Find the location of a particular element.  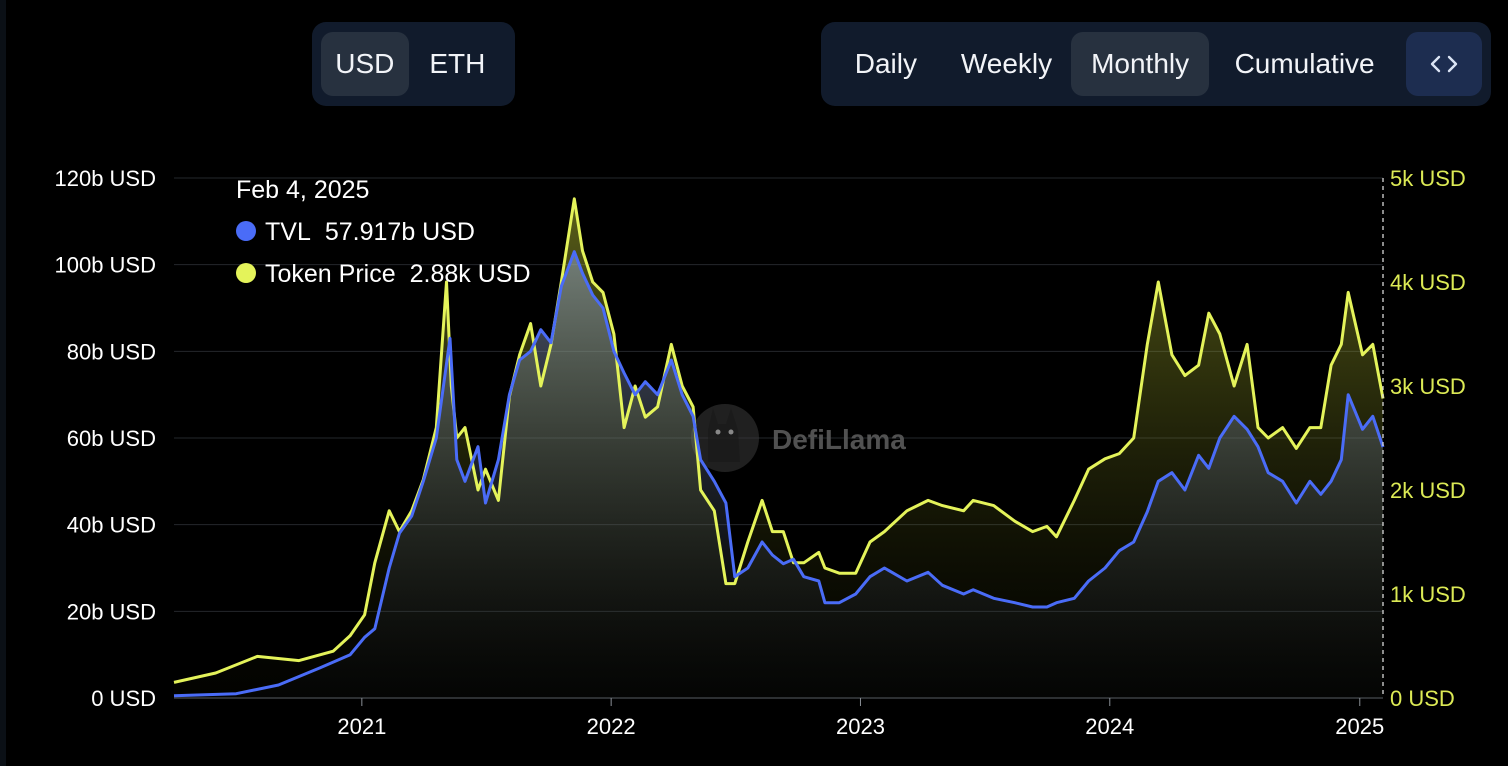

y-right-tick-label: 2k USD is located at coordinates (1428, 490).